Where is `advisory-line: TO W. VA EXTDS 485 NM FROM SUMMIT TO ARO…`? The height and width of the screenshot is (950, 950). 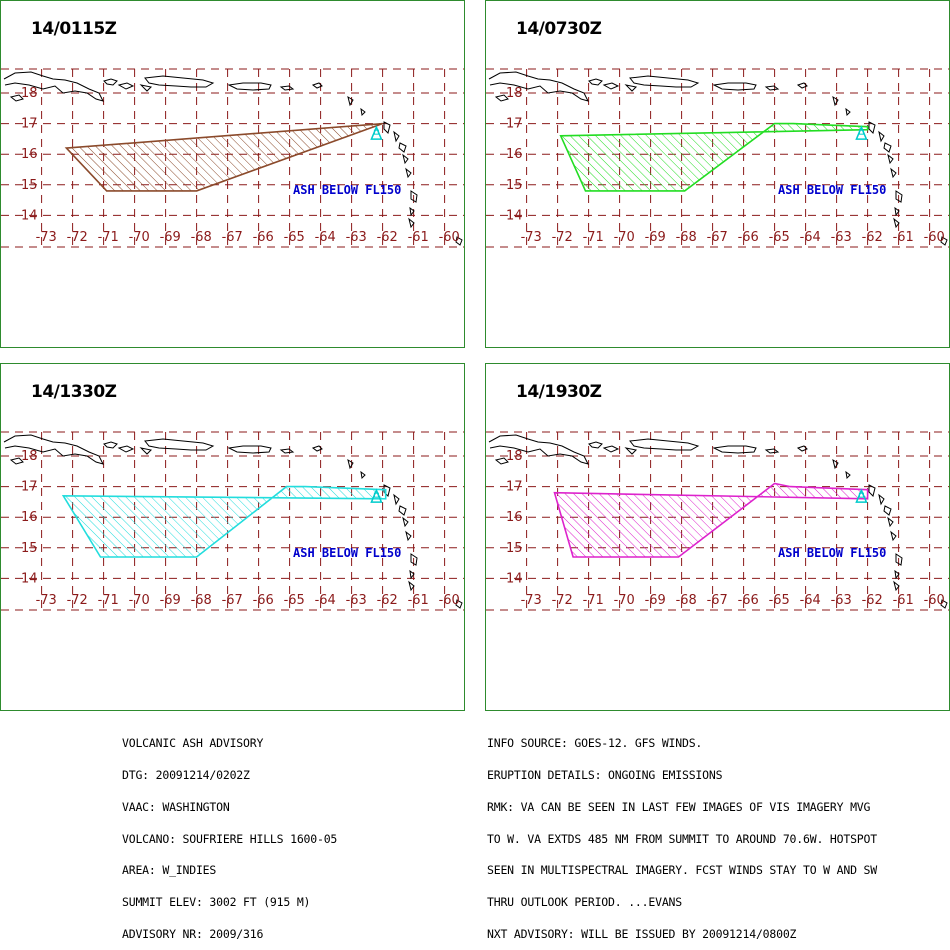 advisory-line: TO W. VA EXTDS 485 NM FROM SUMMIT TO ARO… is located at coordinates (682, 838).